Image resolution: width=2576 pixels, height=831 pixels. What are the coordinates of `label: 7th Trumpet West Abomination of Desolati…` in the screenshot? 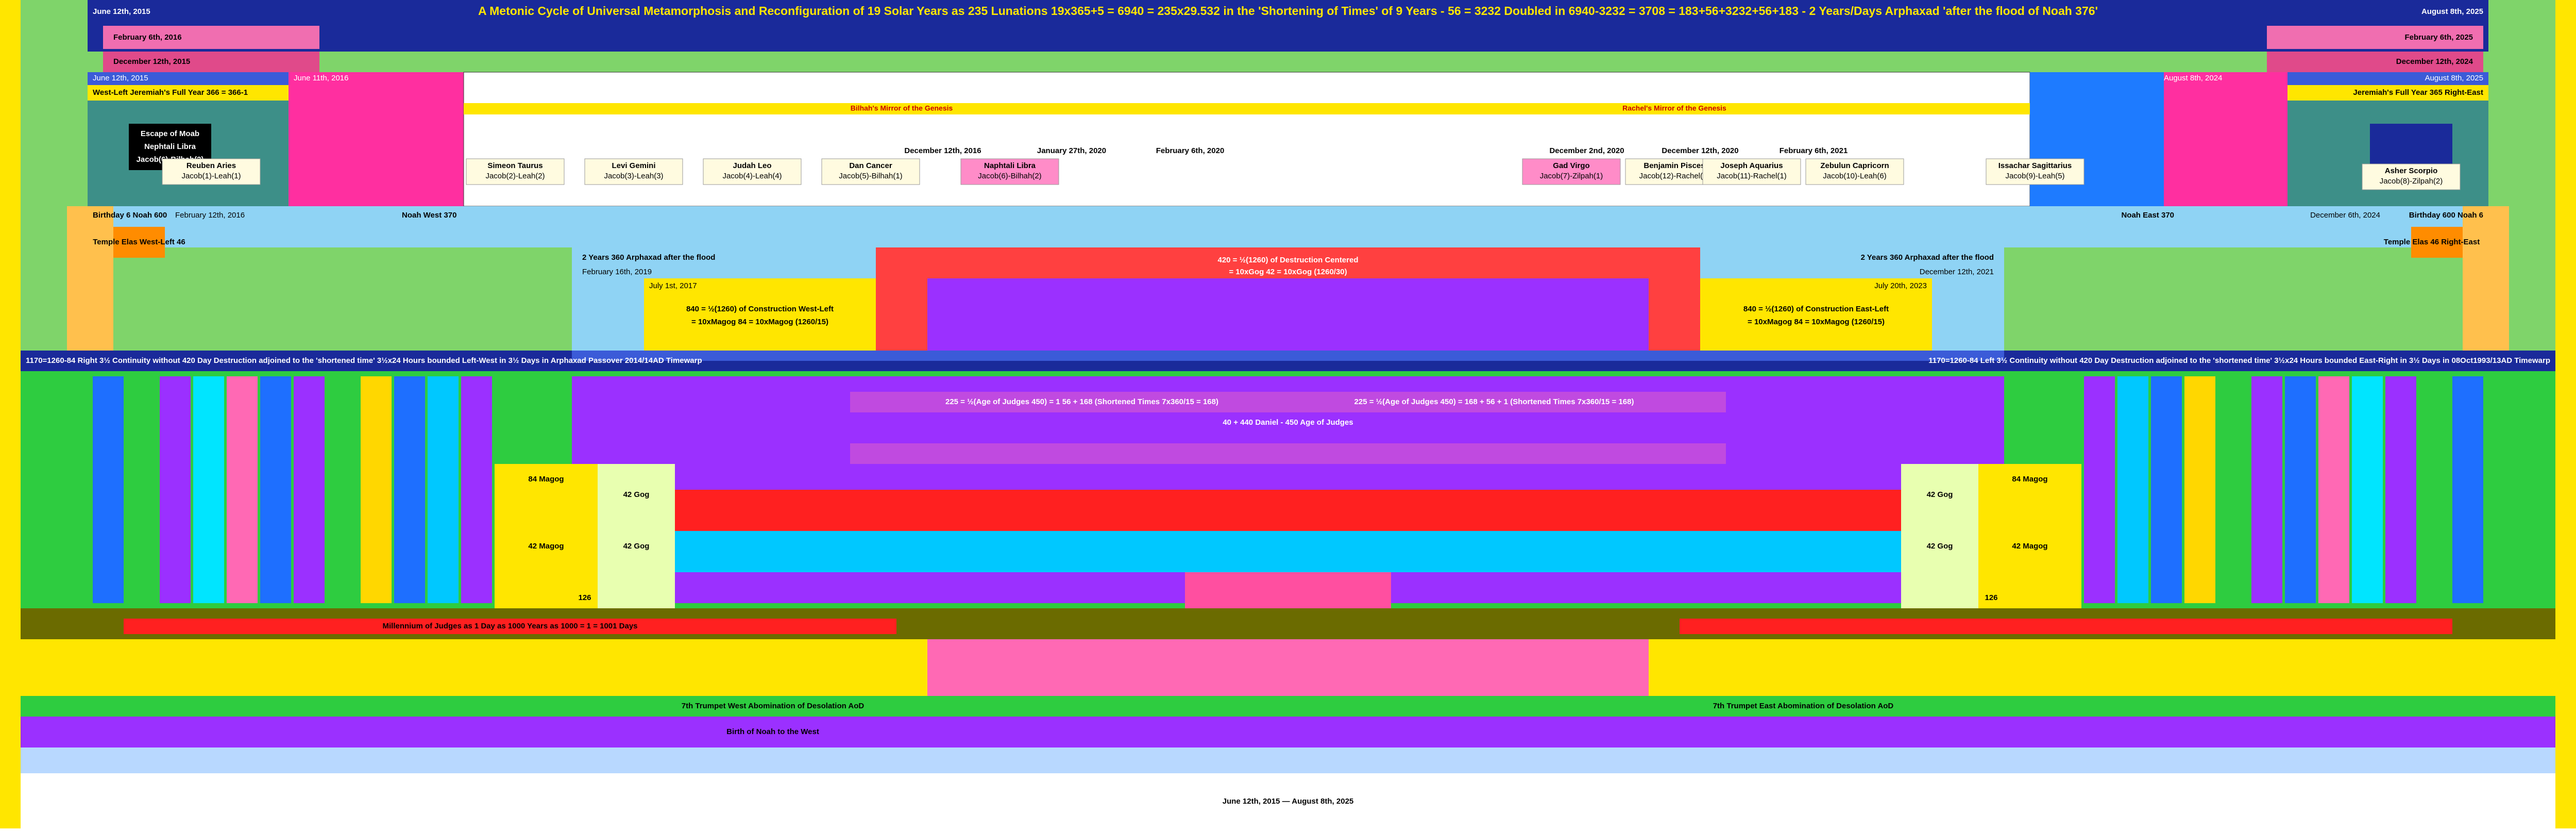 It's located at (773, 706).